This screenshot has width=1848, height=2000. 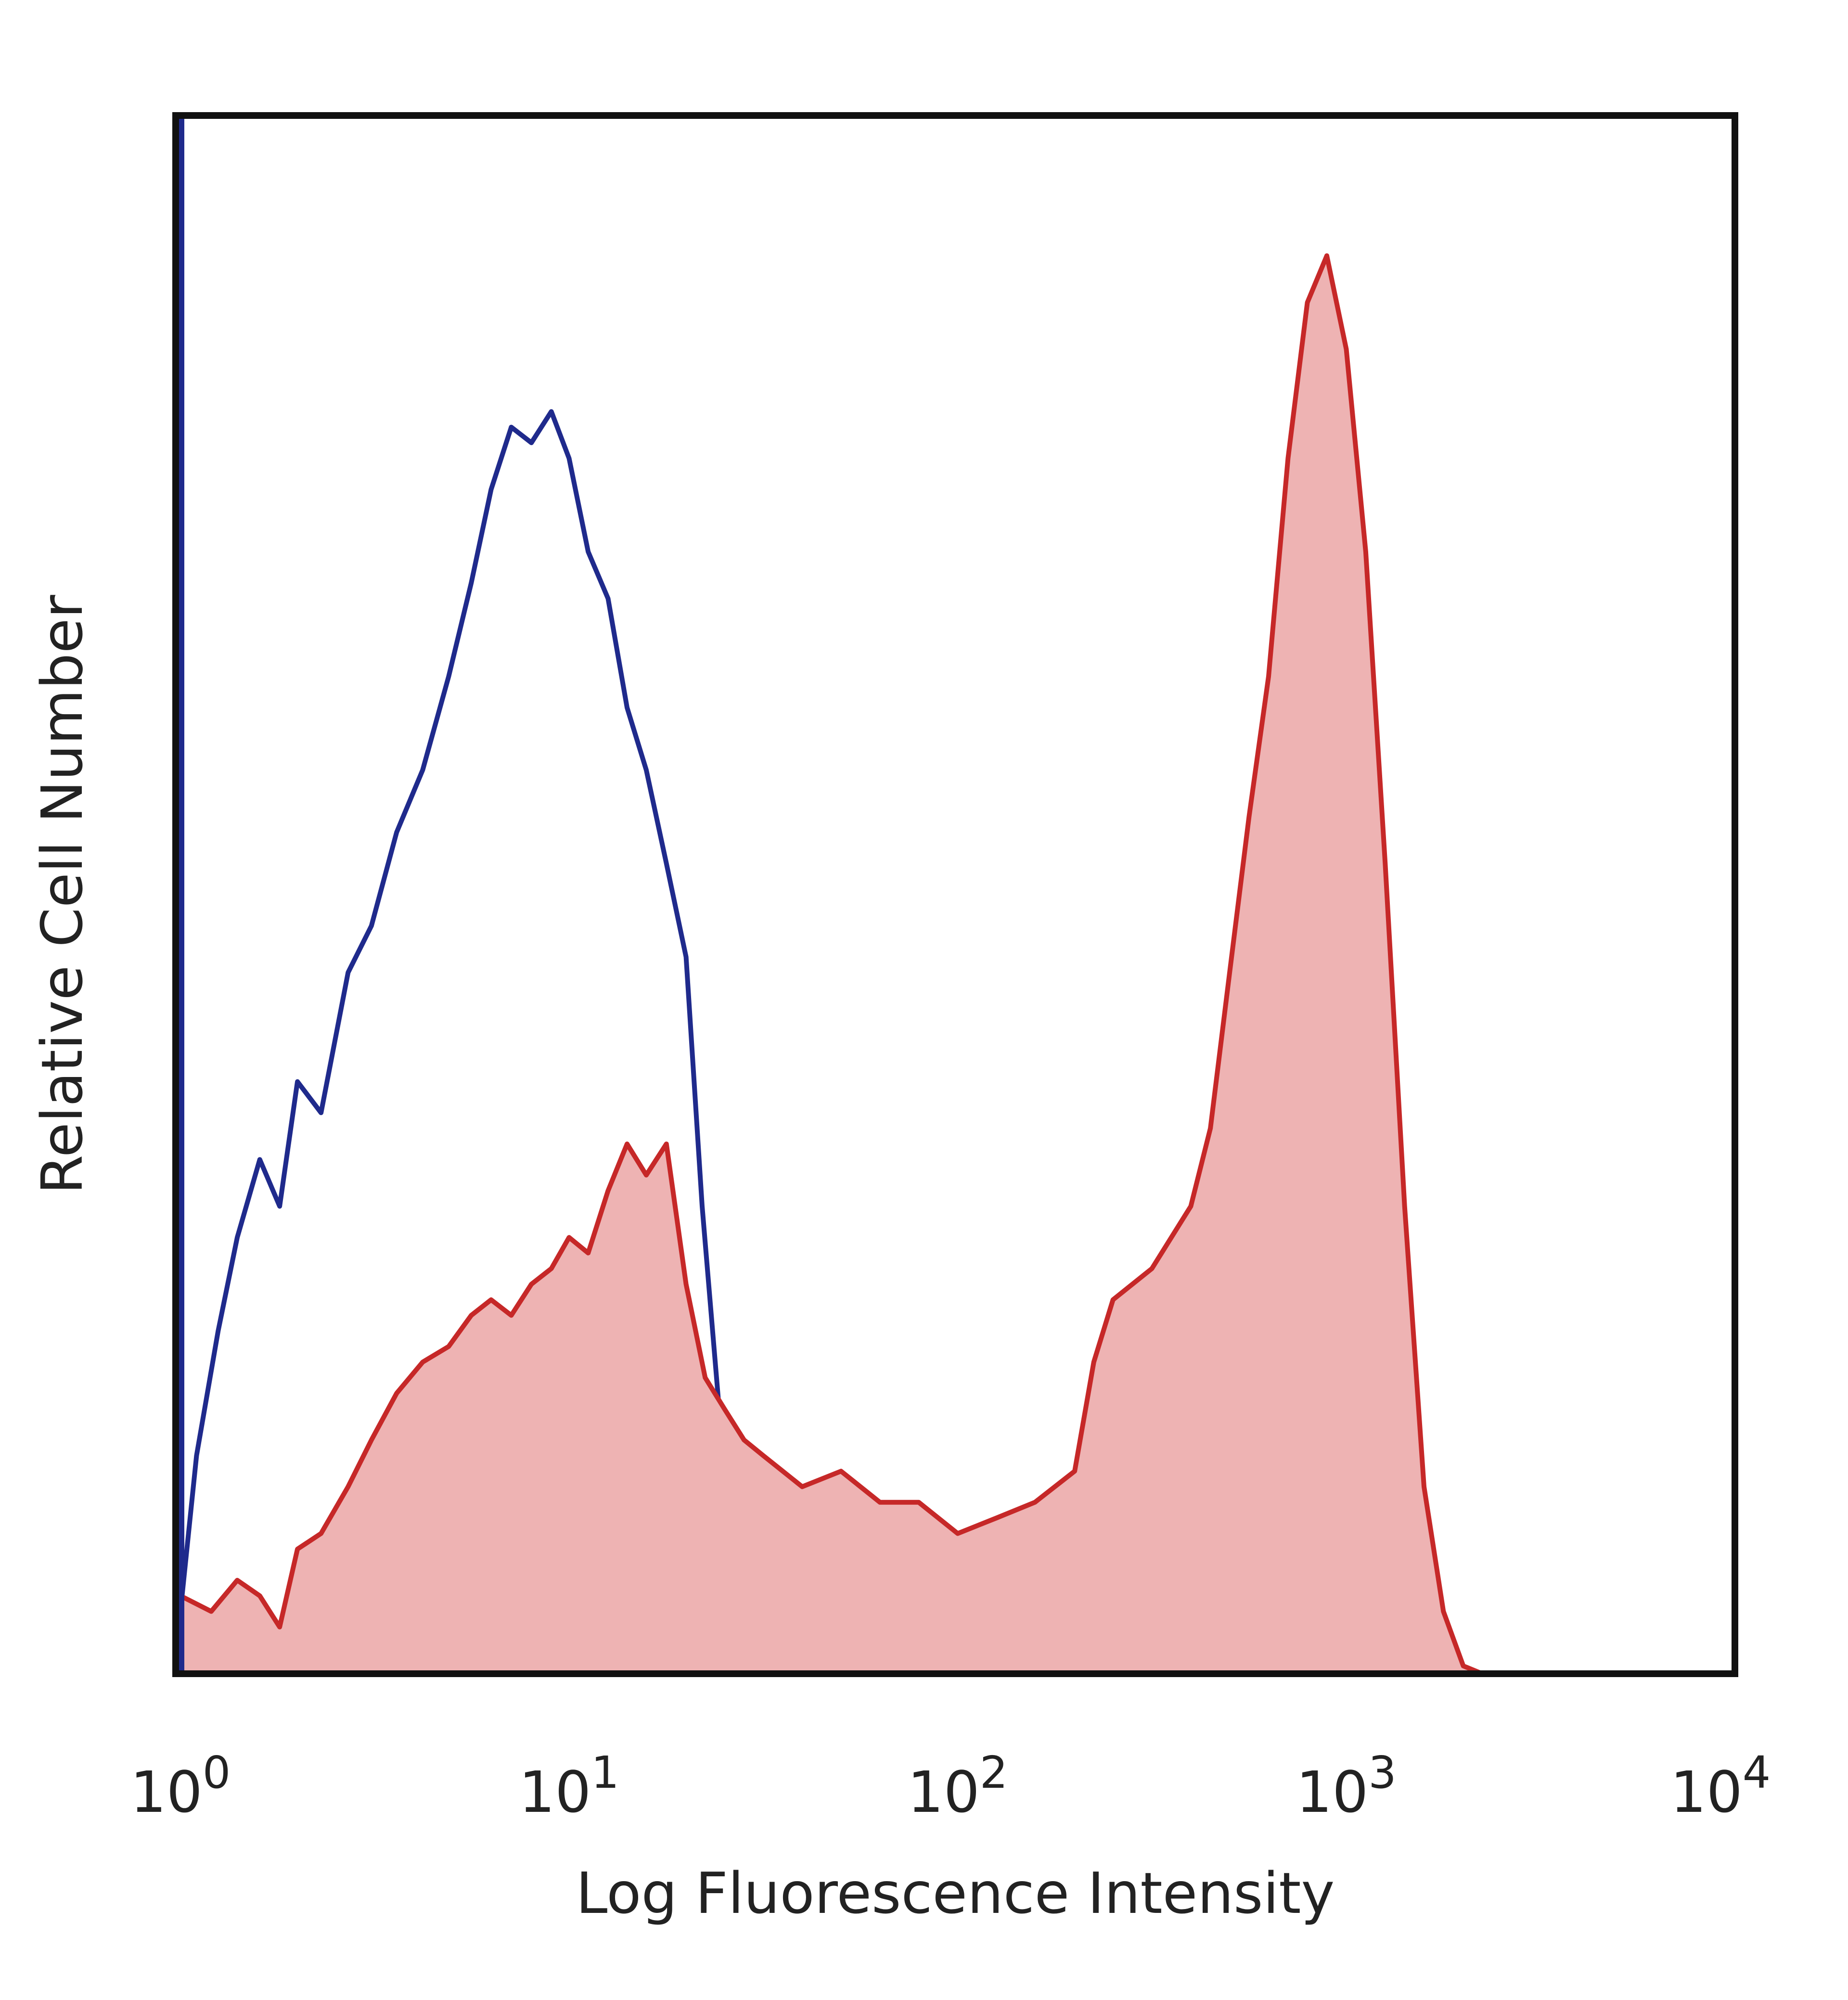 What do you see at coordinates (62, 894) in the screenshot?
I see `y-axis-title: Relative Cell Number` at bounding box center [62, 894].